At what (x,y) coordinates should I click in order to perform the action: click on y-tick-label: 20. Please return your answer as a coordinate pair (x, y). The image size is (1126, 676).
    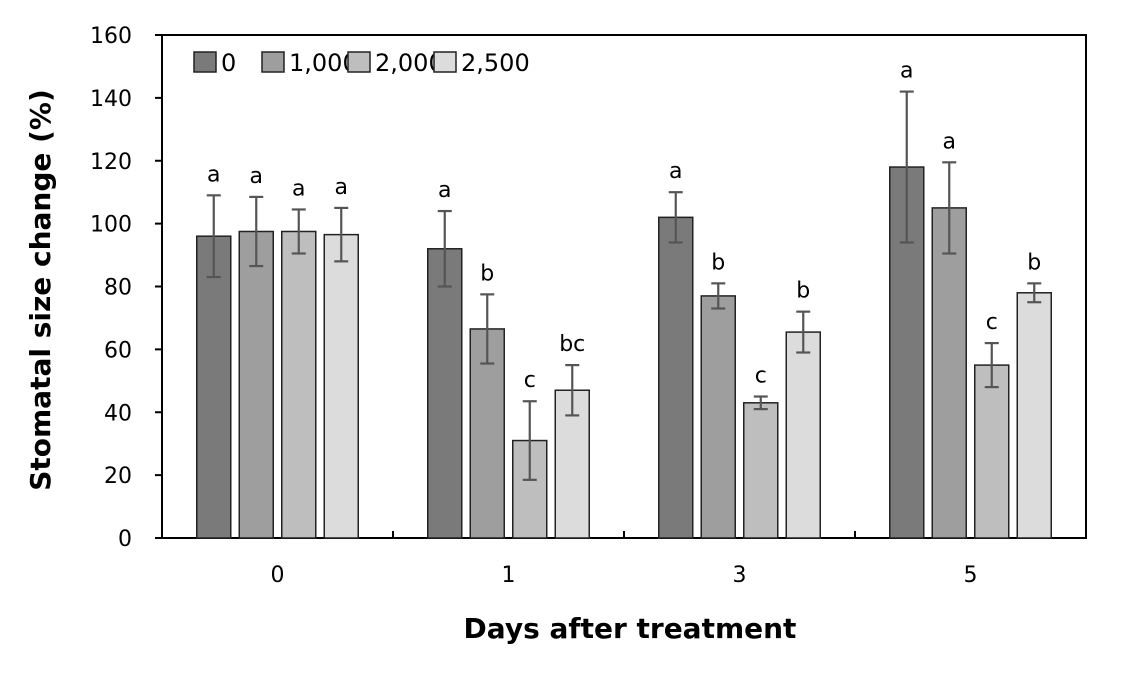
    Looking at the image, I should click on (118, 476).